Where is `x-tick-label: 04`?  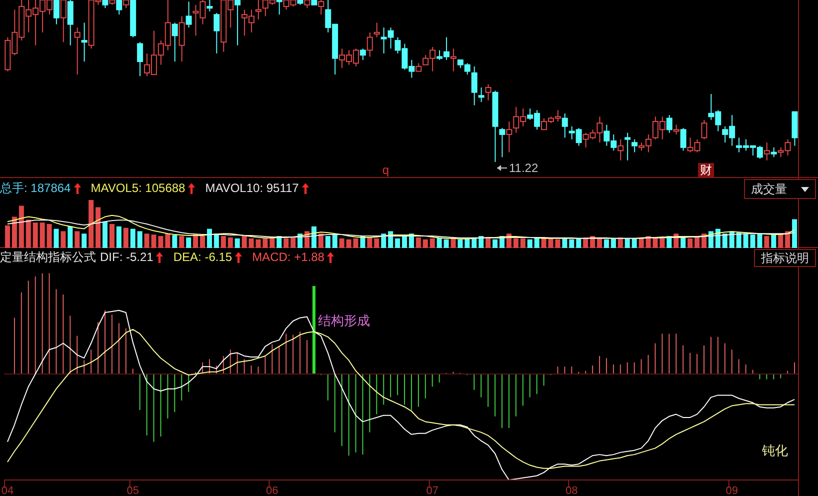 x-tick-label: 04 is located at coordinates (7, 490).